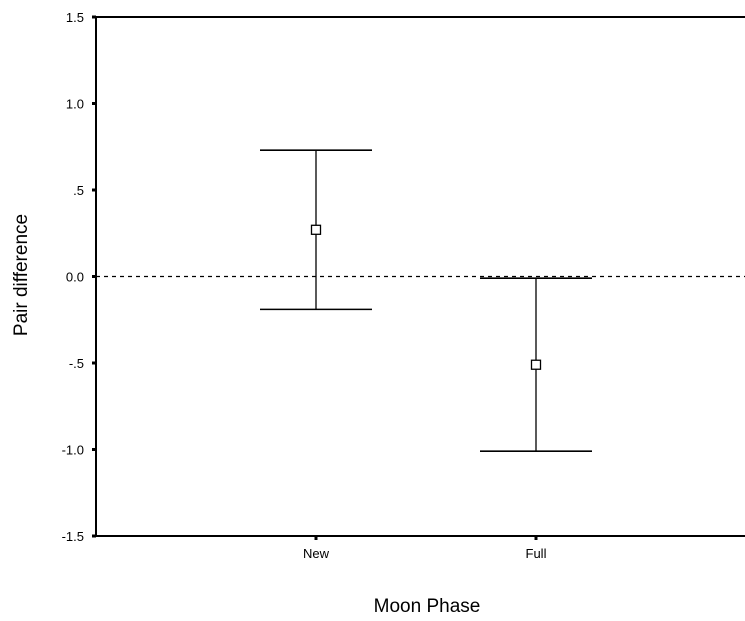 Image resolution: width=745 pixels, height=621 pixels. Describe the element at coordinates (427, 606) in the screenshot. I see `x-axis-title: Moon Phase` at that location.